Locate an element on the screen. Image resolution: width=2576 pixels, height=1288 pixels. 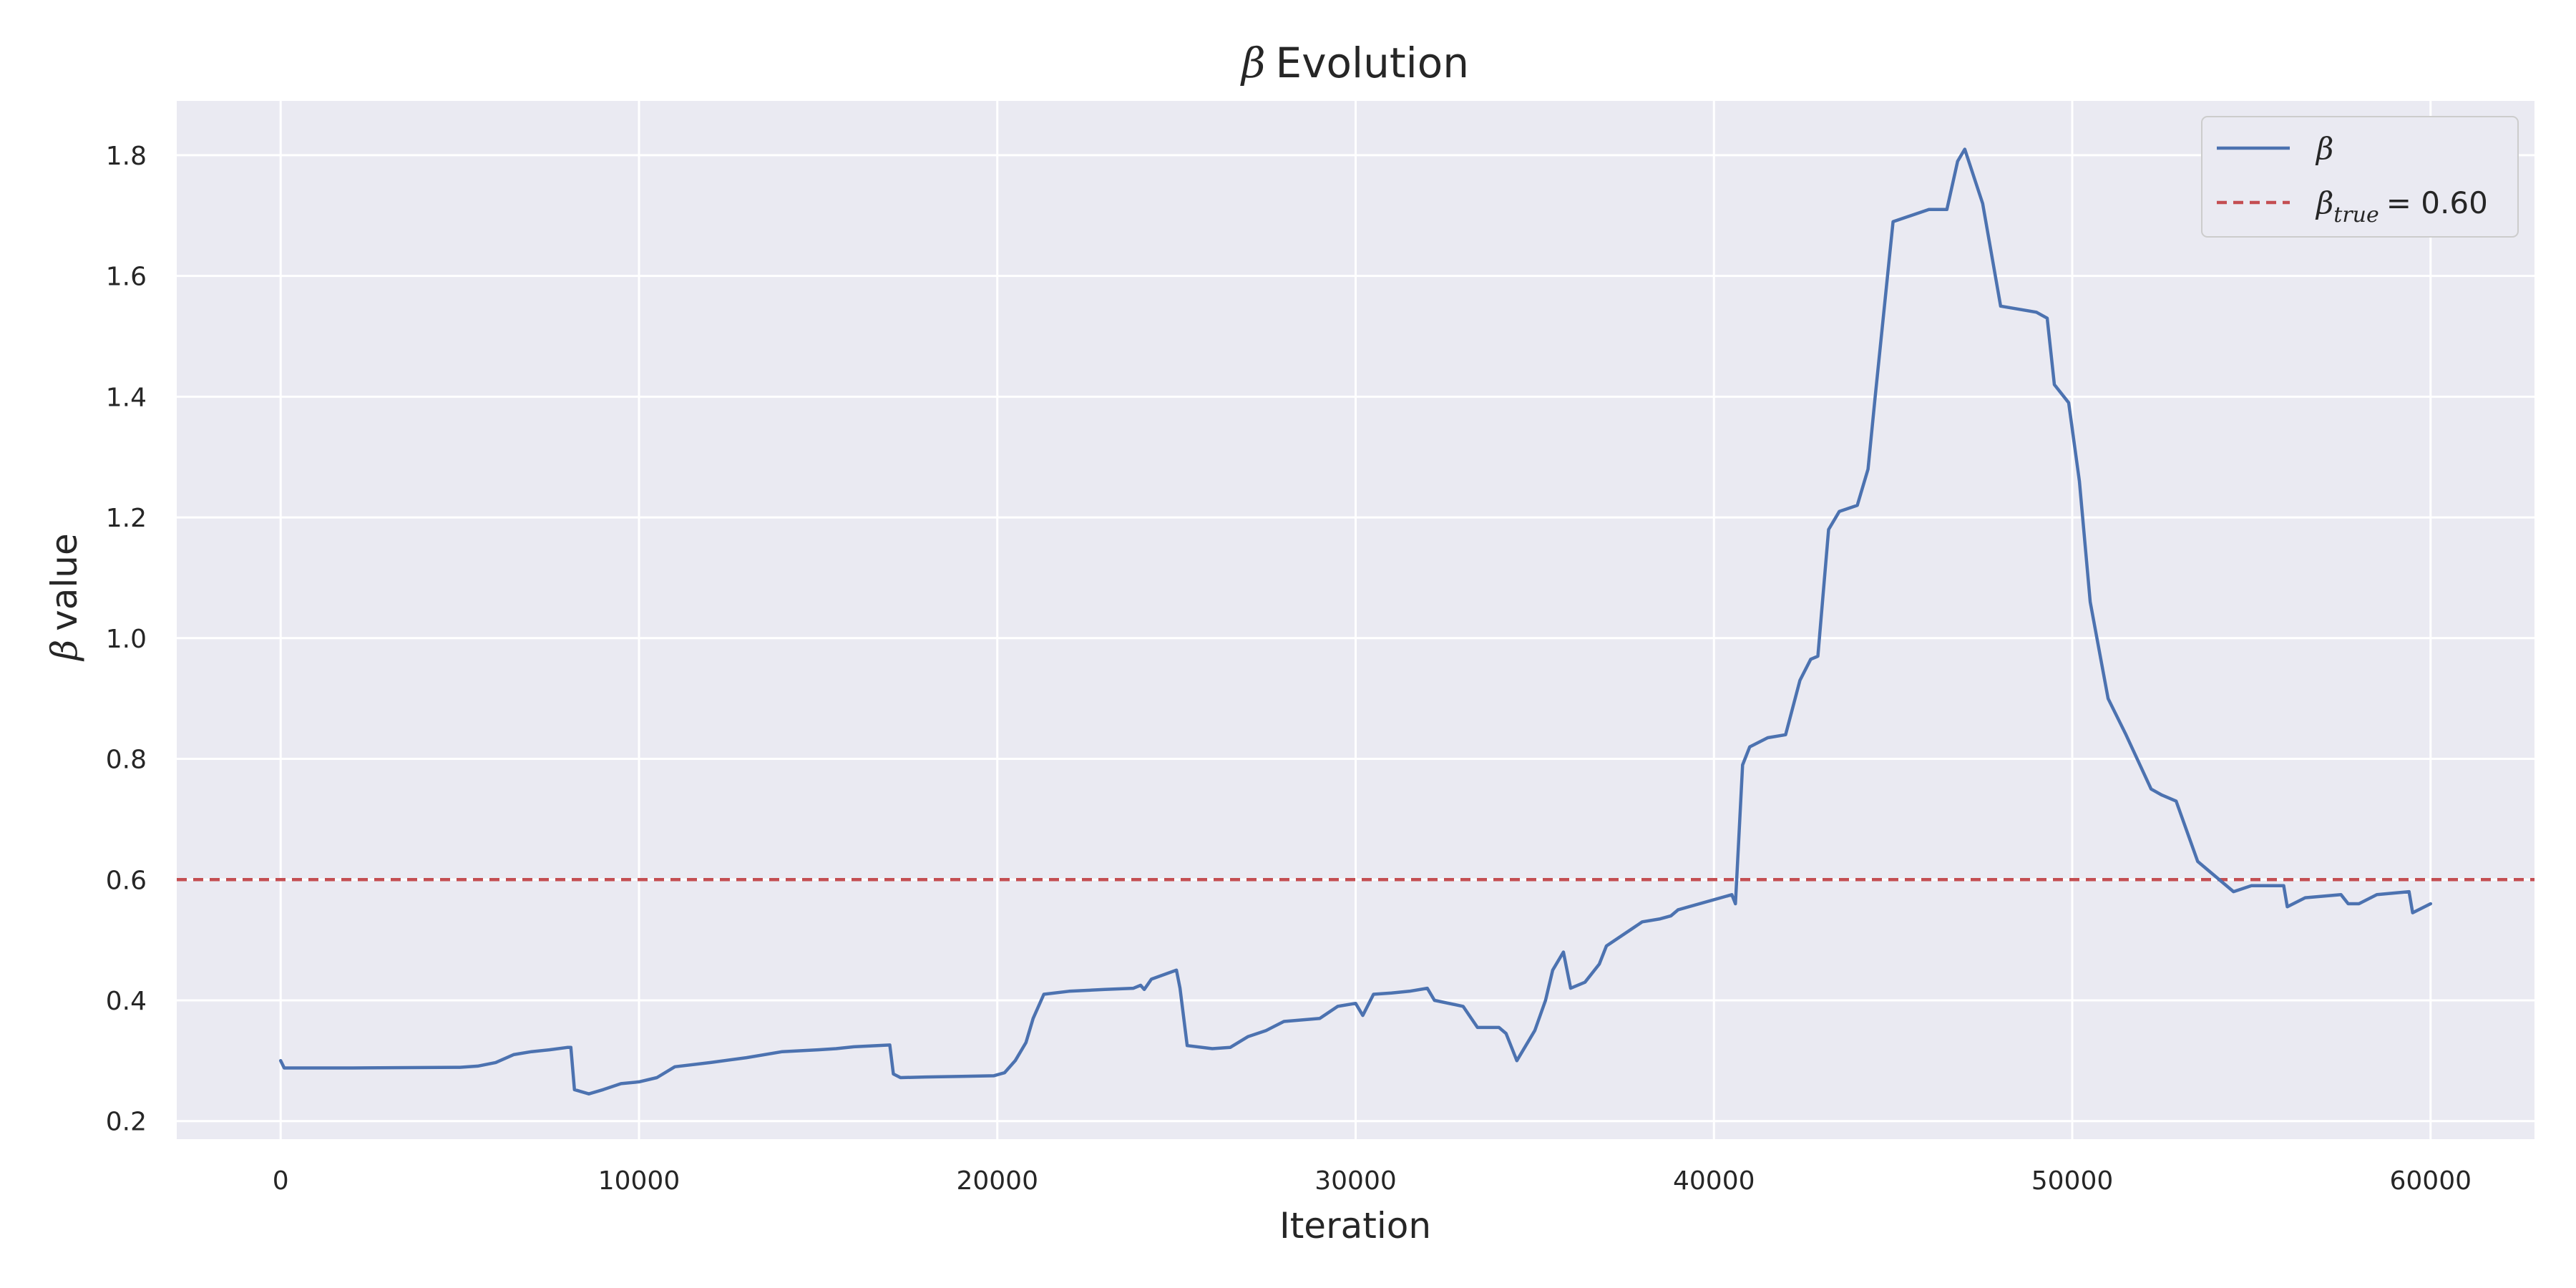
y-axis-label: β value is located at coordinates (64, 597).